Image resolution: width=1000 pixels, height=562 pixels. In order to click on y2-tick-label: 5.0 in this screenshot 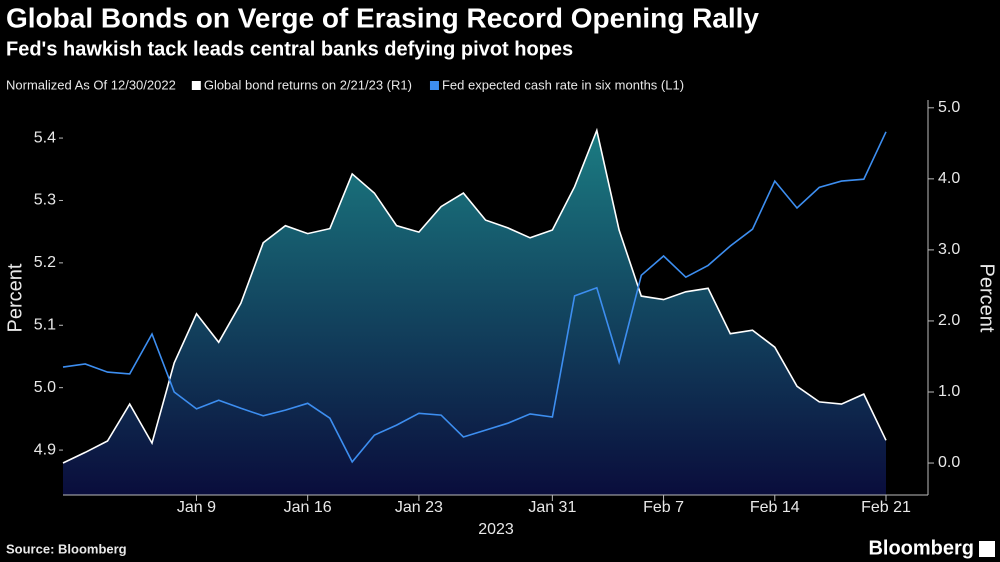, I will do `click(949, 107)`.